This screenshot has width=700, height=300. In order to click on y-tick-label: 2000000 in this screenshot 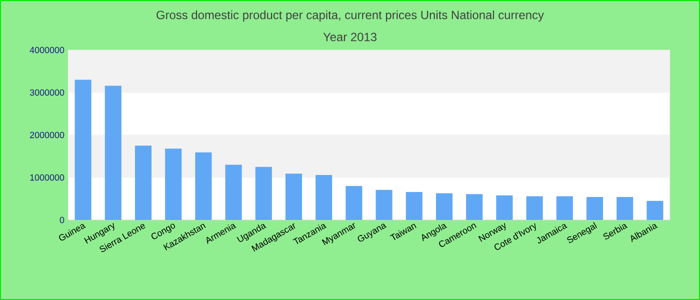, I will do `click(47, 135)`.